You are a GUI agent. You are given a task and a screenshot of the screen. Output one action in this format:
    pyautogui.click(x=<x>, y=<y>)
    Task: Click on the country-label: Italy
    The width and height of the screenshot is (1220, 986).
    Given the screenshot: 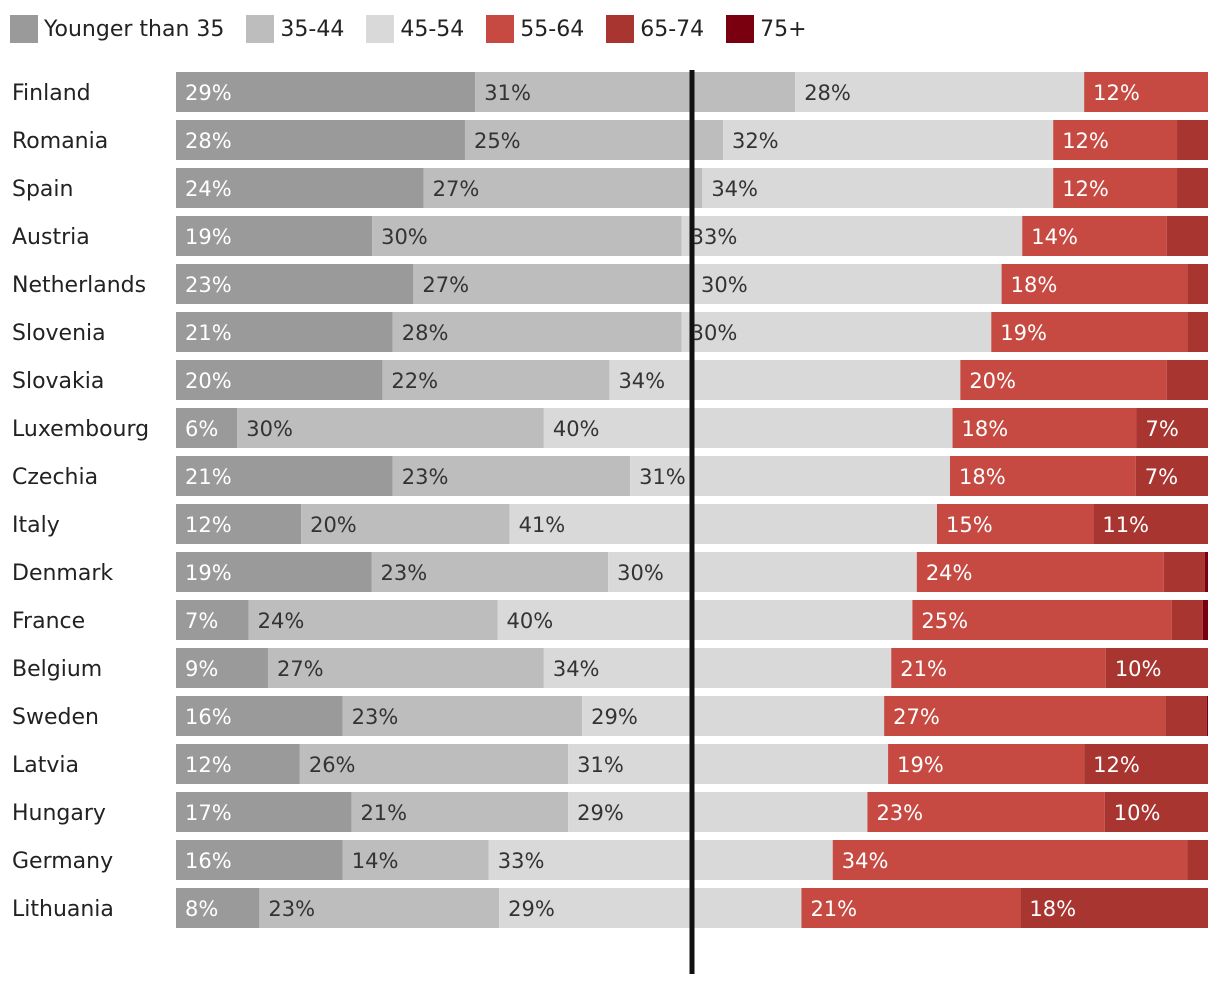 What is the action you would take?
    pyautogui.click(x=36, y=525)
    